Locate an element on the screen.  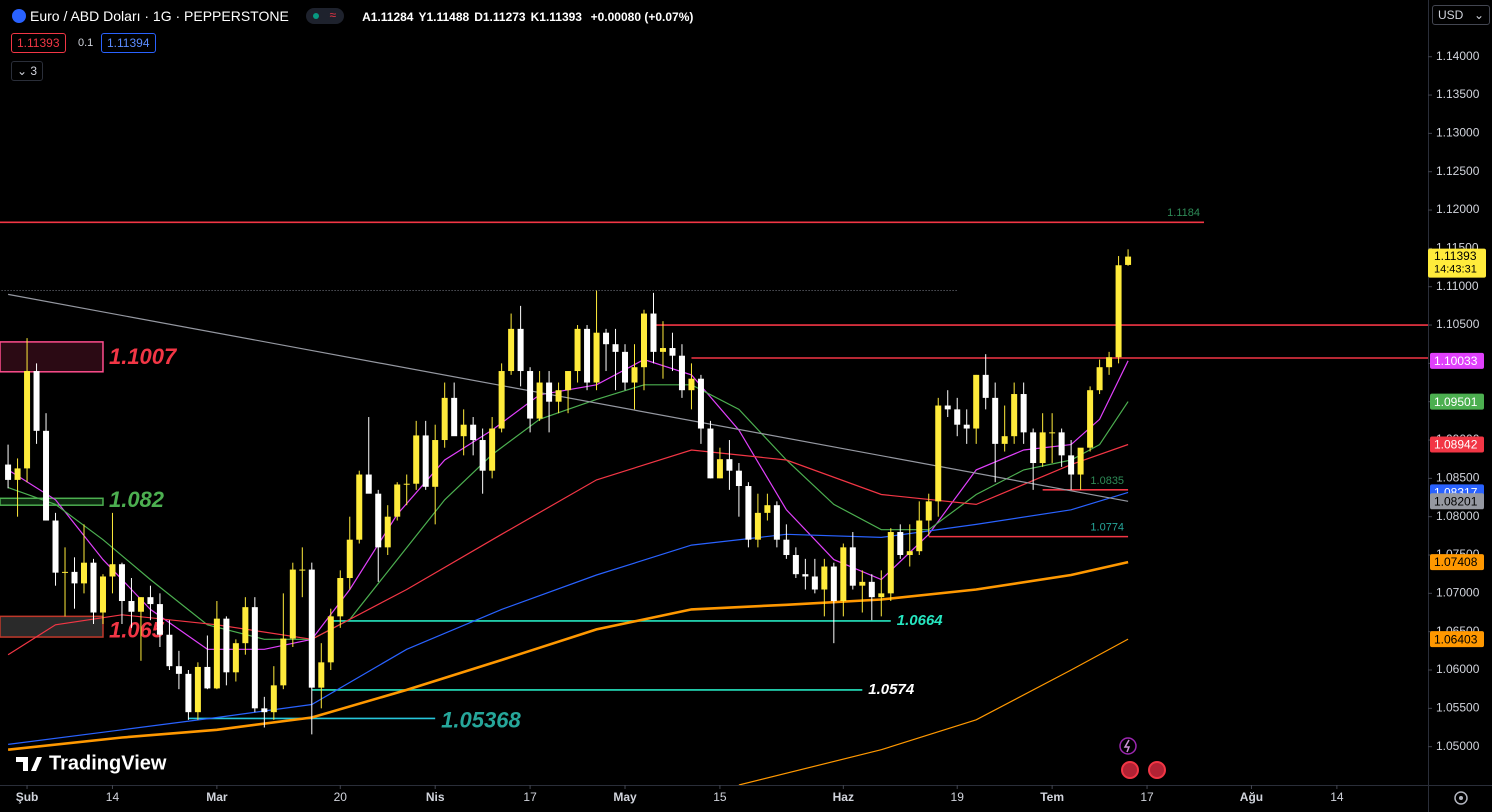
spread: 0.1 is located at coordinates (86, 43).